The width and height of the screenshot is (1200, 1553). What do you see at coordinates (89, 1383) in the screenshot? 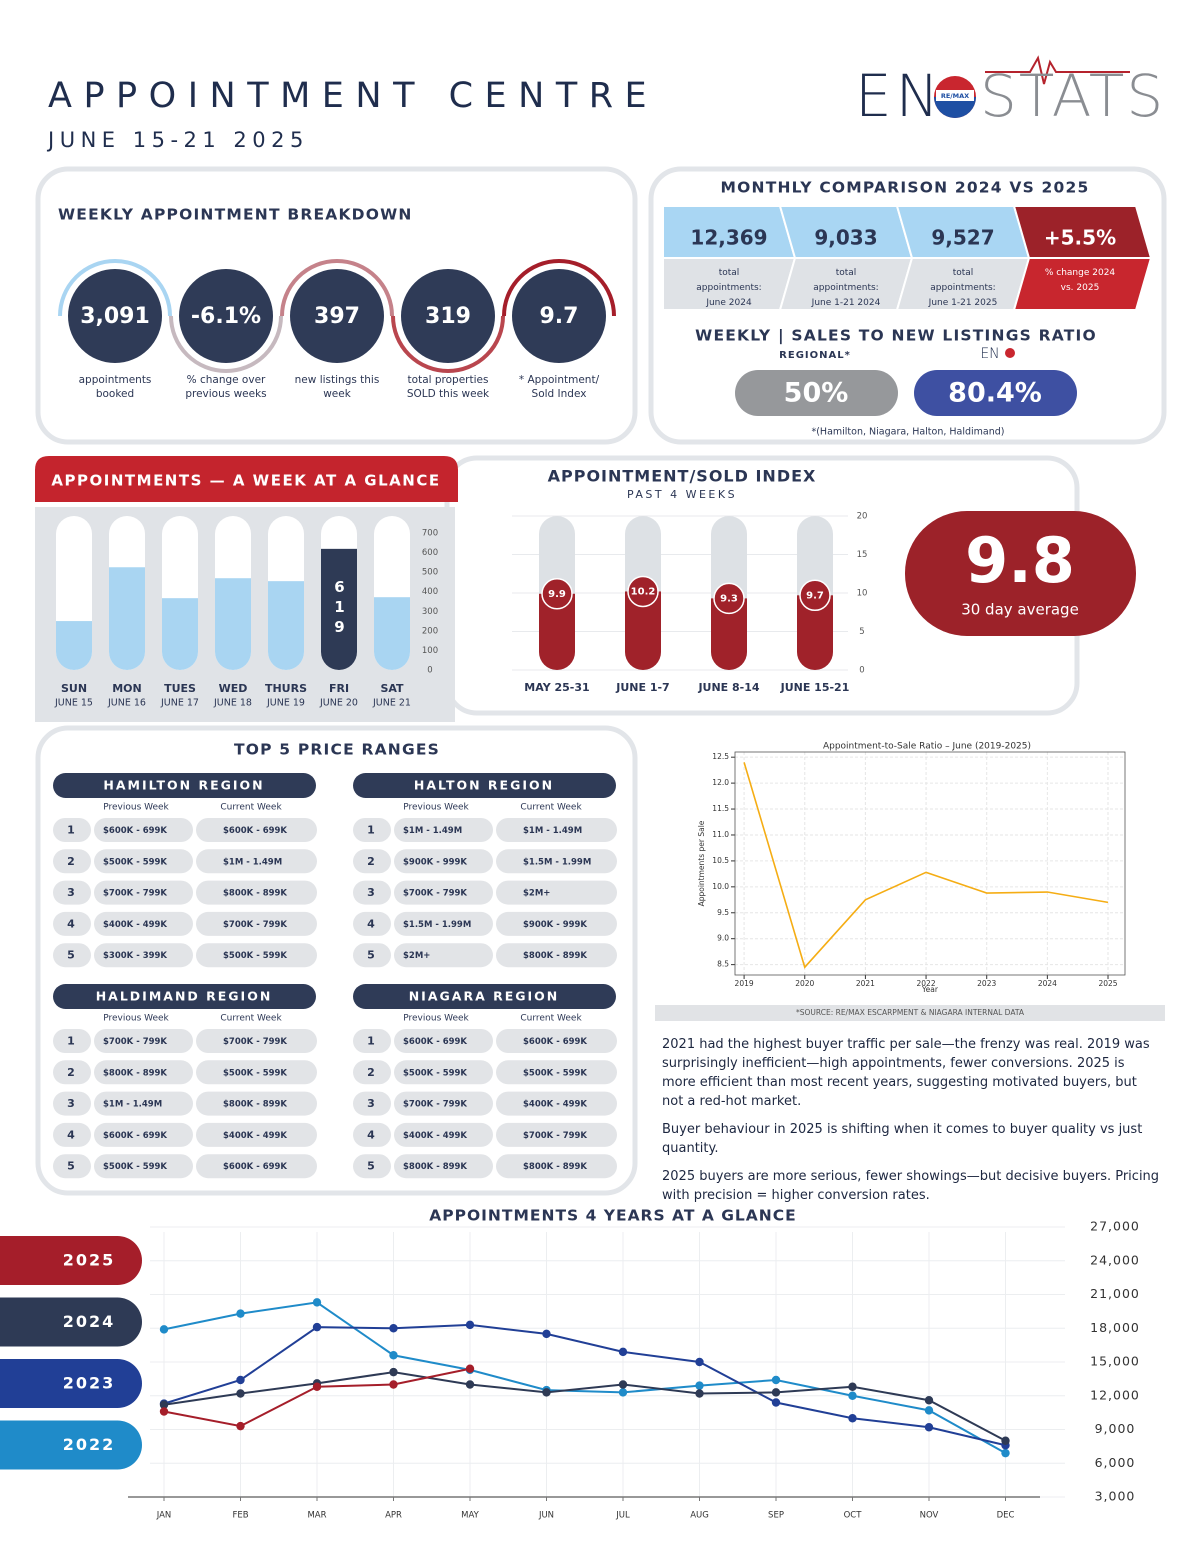
I see `legend-label: 2023` at bounding box center [89, 1383].